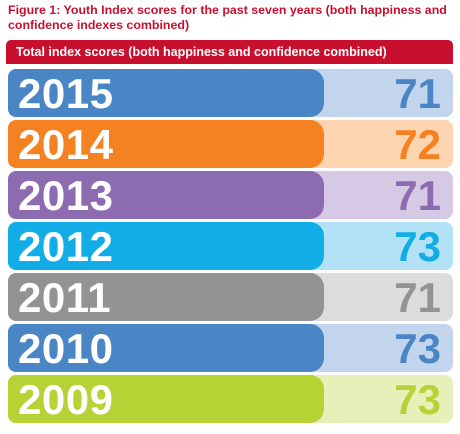 Image resolution: width=460 pixels, height=434 pixels. What do you see at coordinates (417, 246) in the screenshot?
I see `score-label-2012: 73` at bounding box center [417, 246].